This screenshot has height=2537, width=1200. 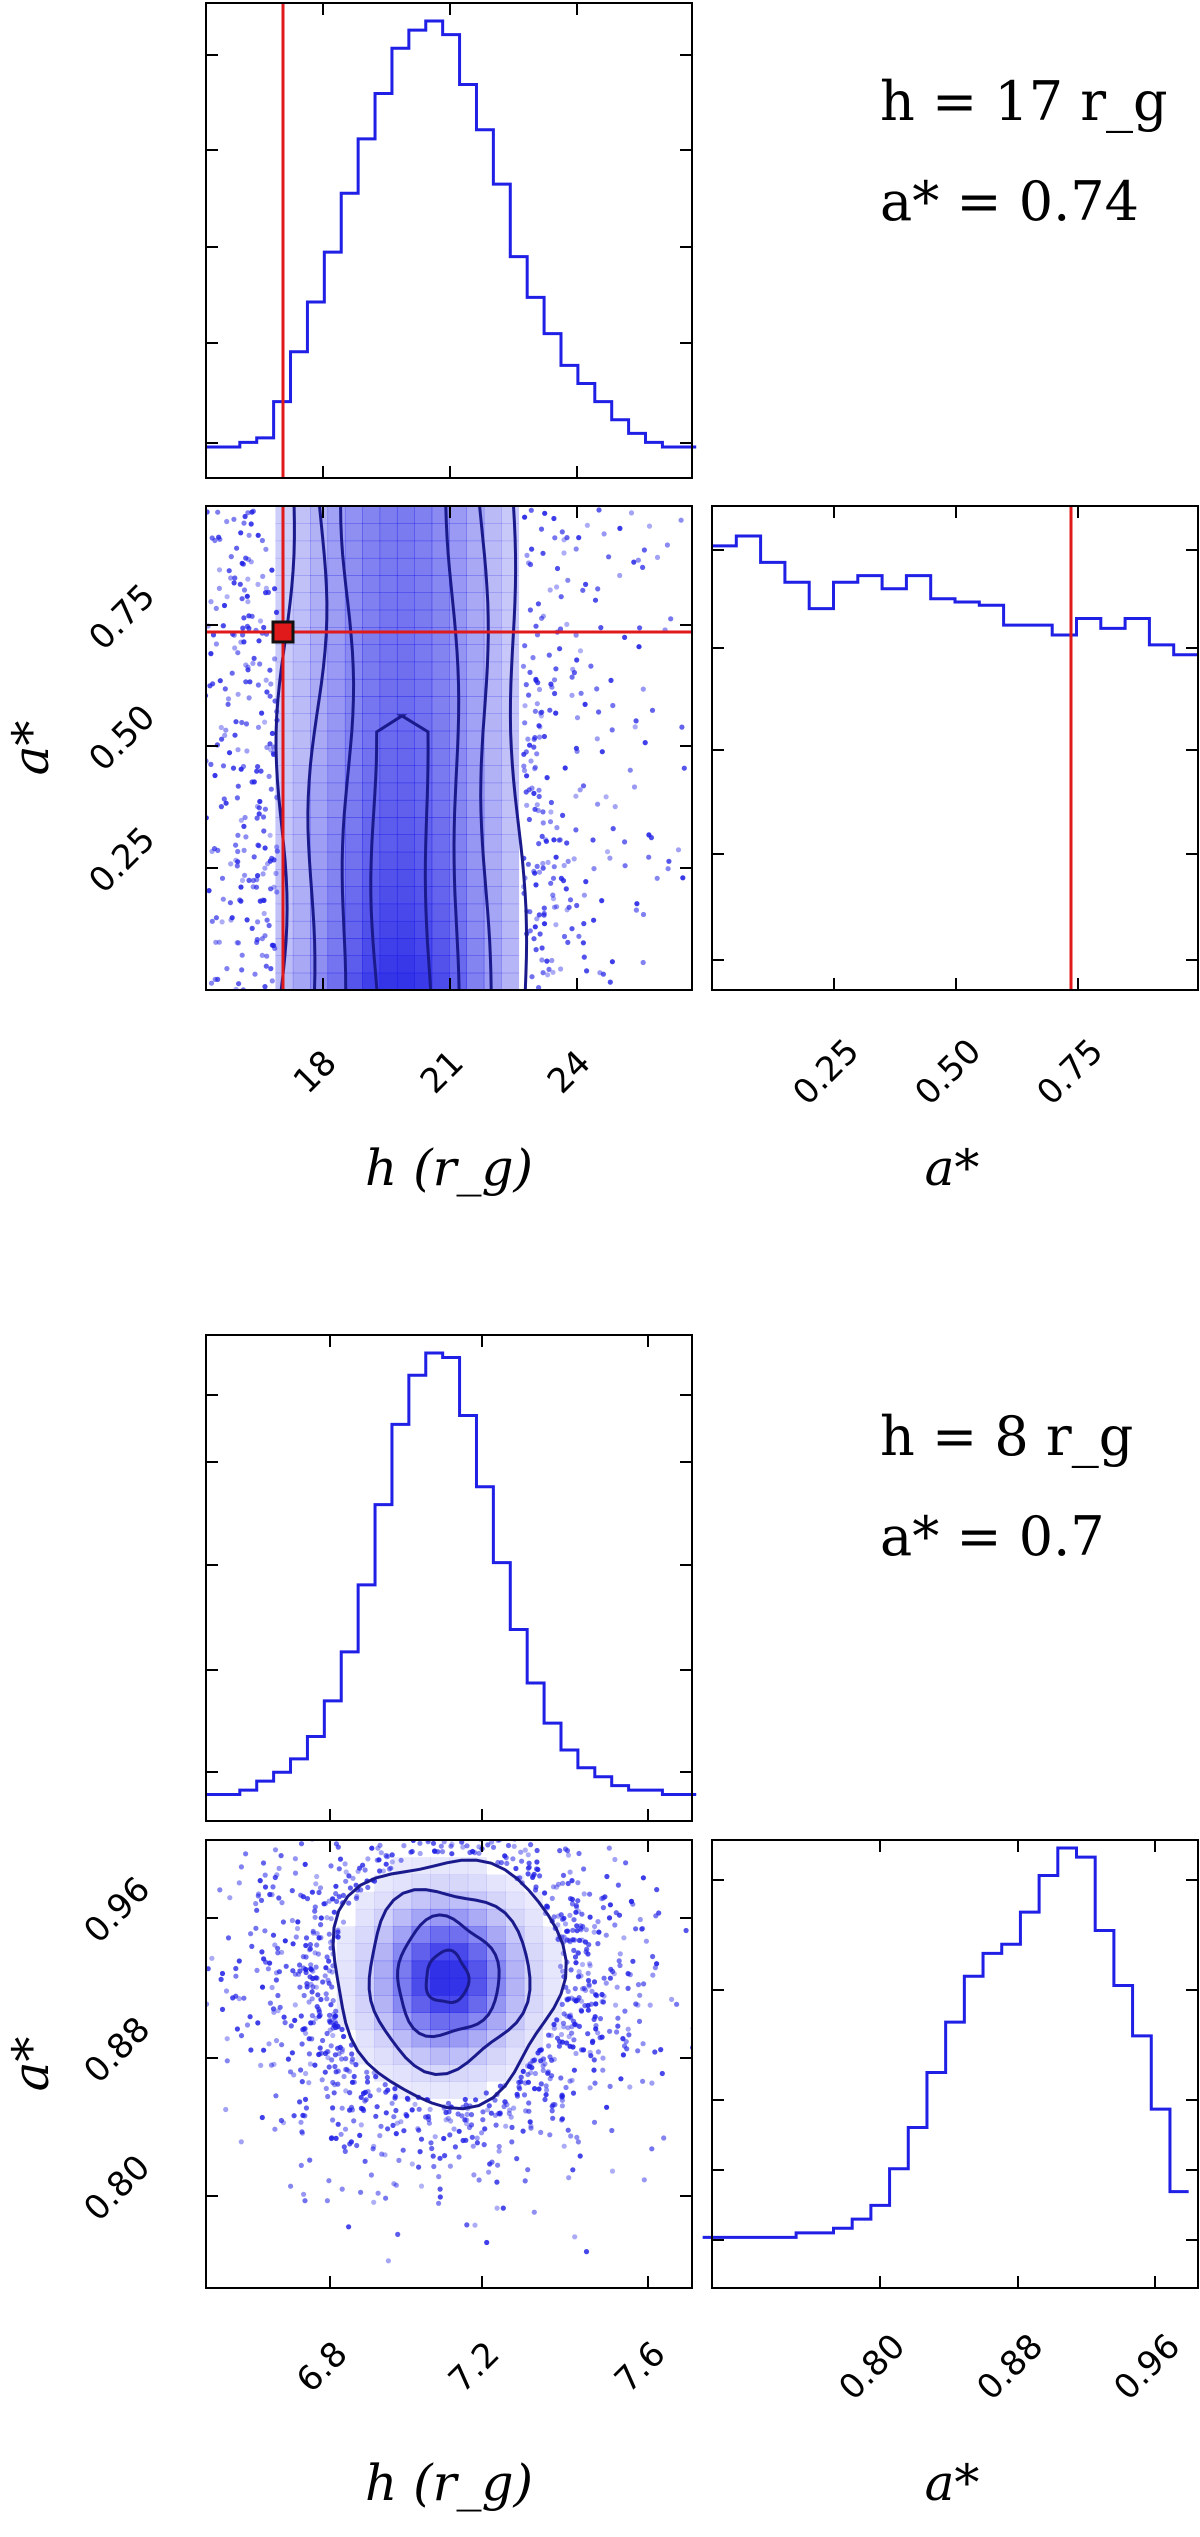 I want to click on top-joint-xtick-24: 24, so click(x=569, y=1072).